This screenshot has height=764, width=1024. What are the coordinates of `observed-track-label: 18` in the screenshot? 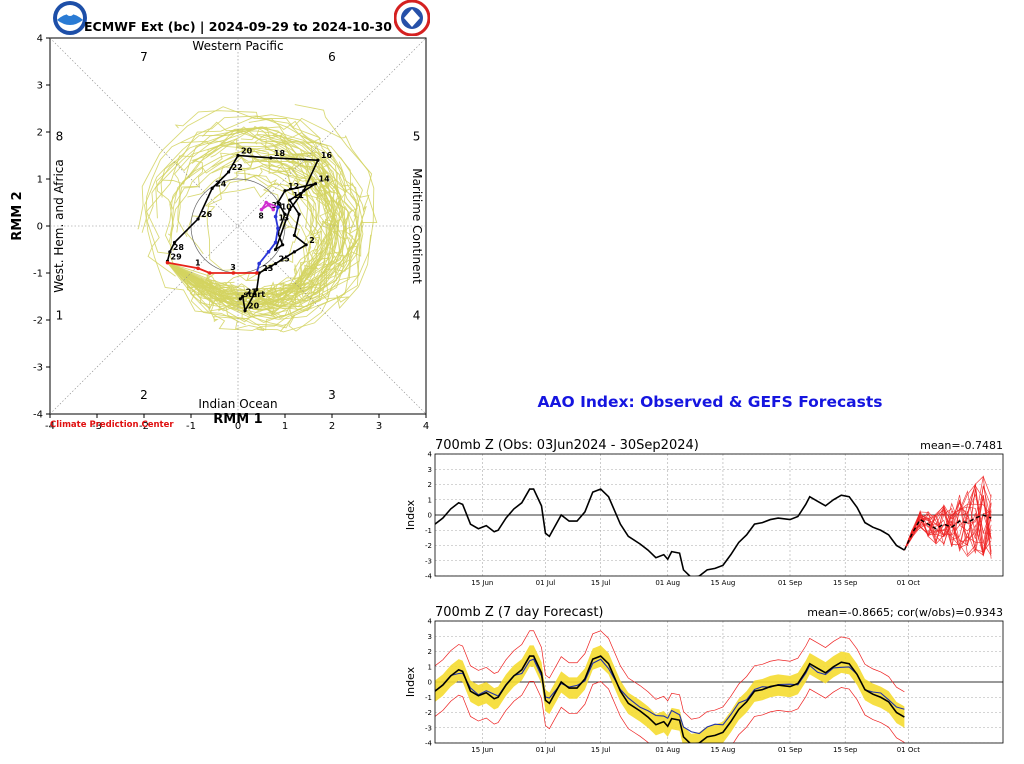 It's located at (280, 153).